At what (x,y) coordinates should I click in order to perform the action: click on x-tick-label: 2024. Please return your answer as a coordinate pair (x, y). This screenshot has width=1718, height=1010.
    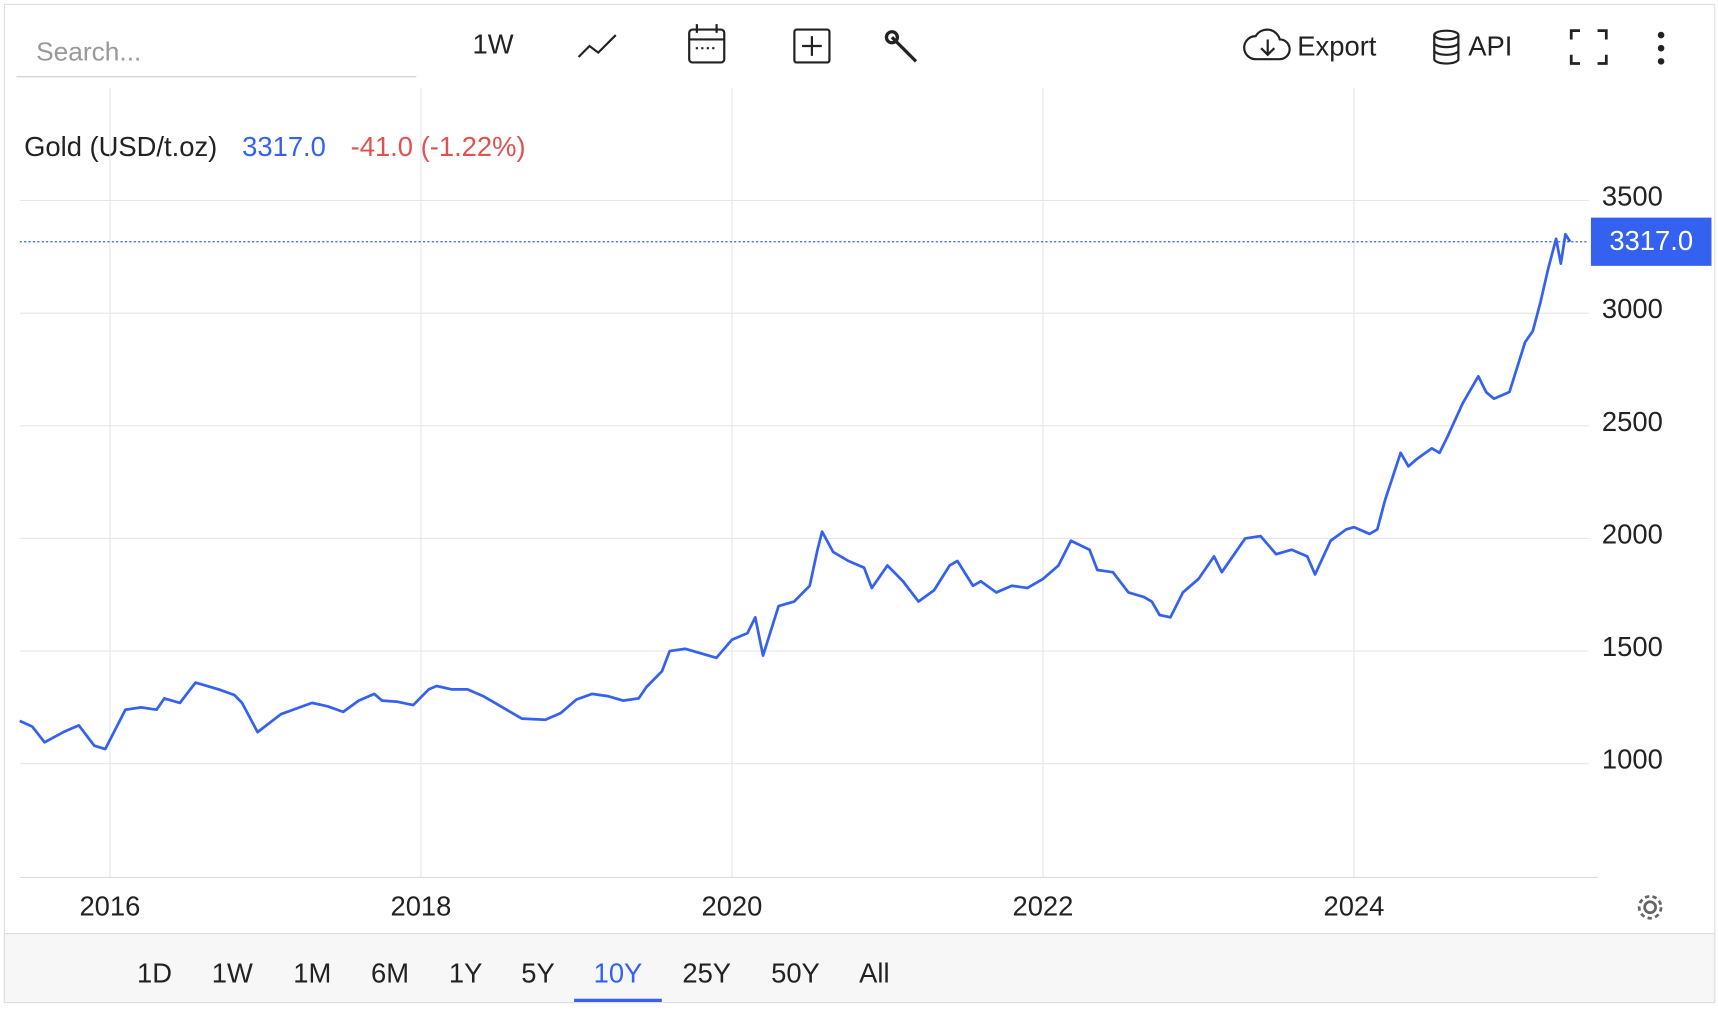
    Looking at the image, I should click on (1354, 906).